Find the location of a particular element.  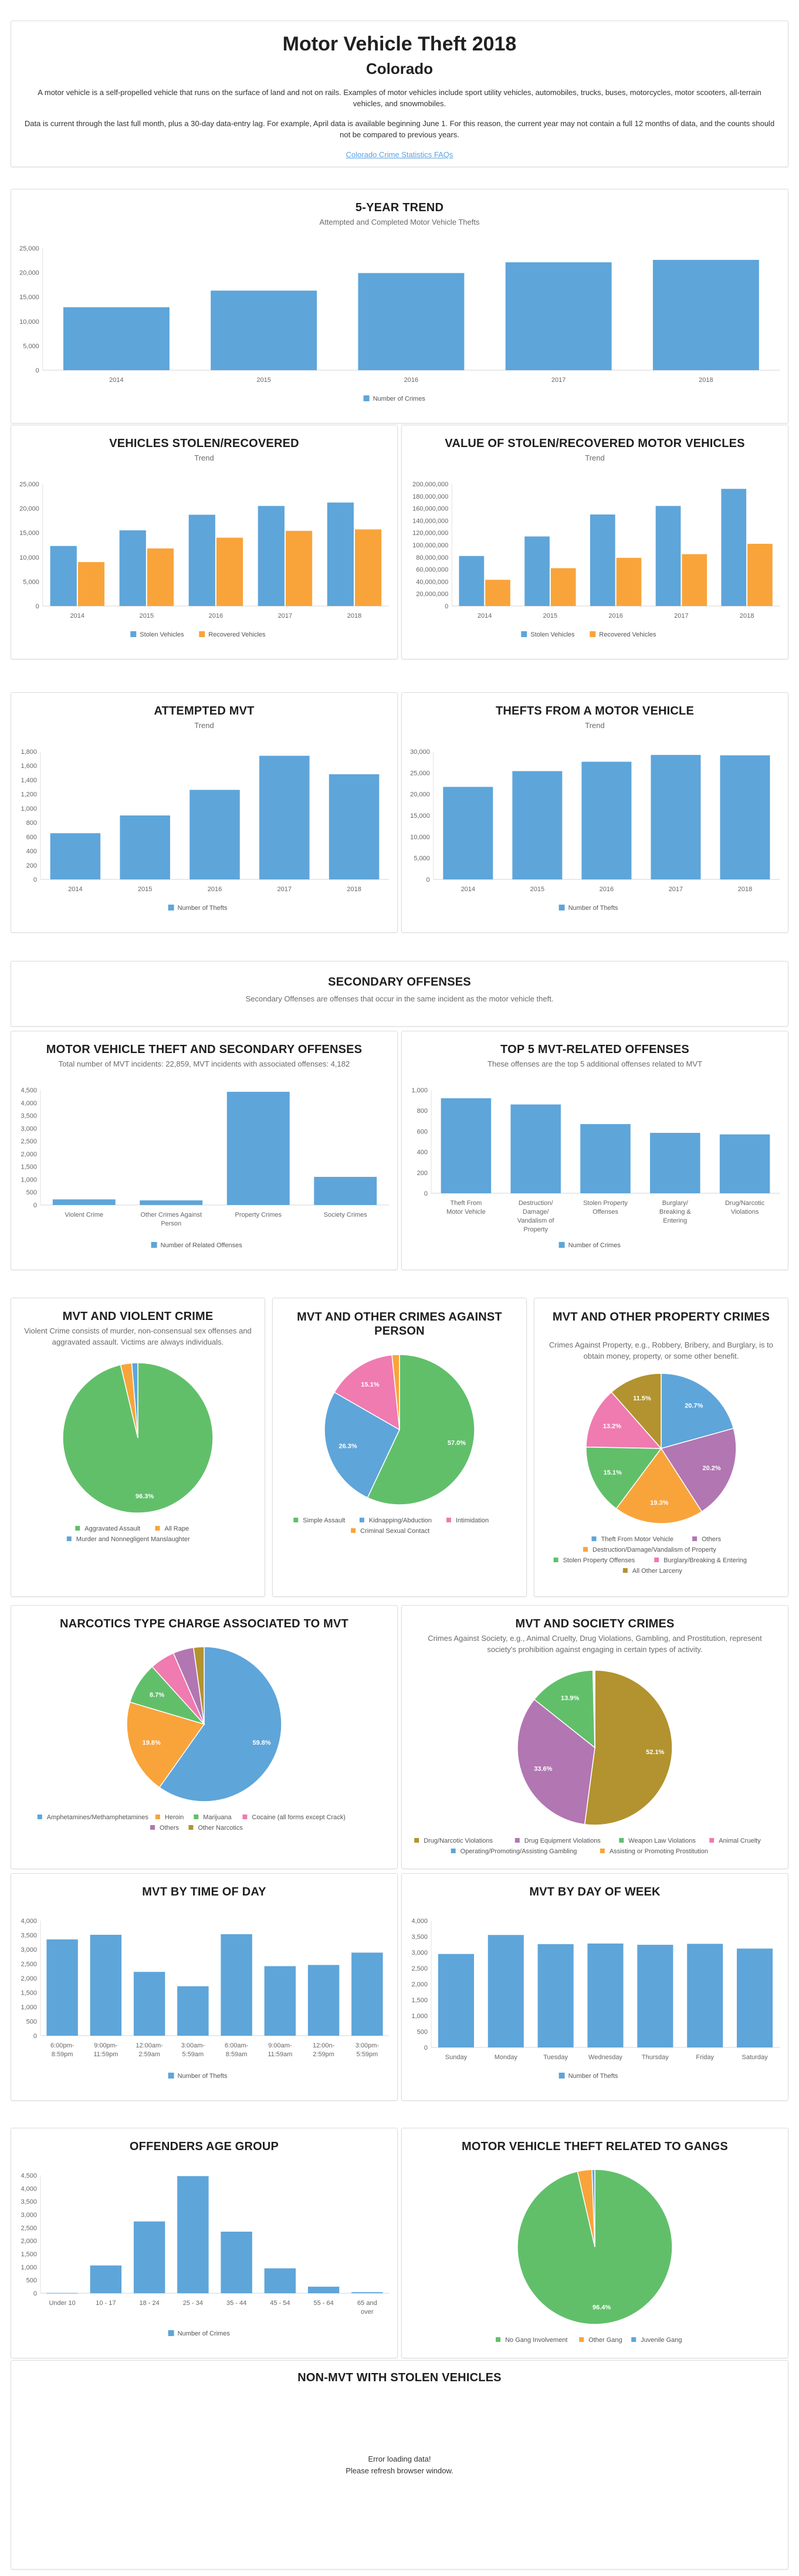

legend-label: Number of Crimes is located at coordinates (399, 398).